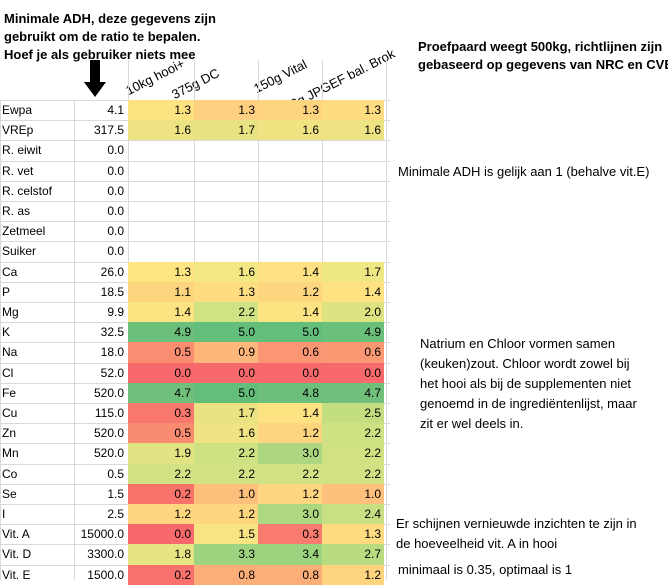 The height and width of the screenshot is (585, 668). Describe the element at coordinates (161, 453) in the screenshot. I see `ratio-cell: 1.9` at that location.